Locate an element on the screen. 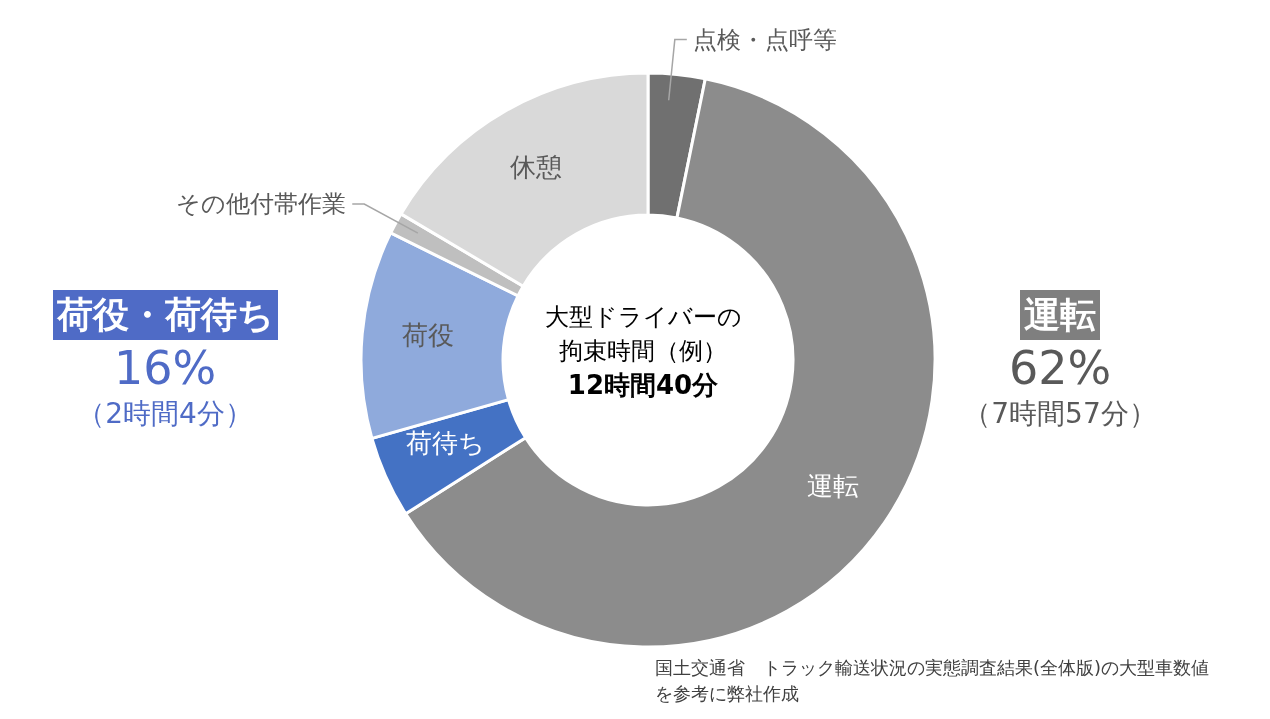 The image size is (1270, 719). text: 荷役・荷待ち is located at coordinates (165, 315).